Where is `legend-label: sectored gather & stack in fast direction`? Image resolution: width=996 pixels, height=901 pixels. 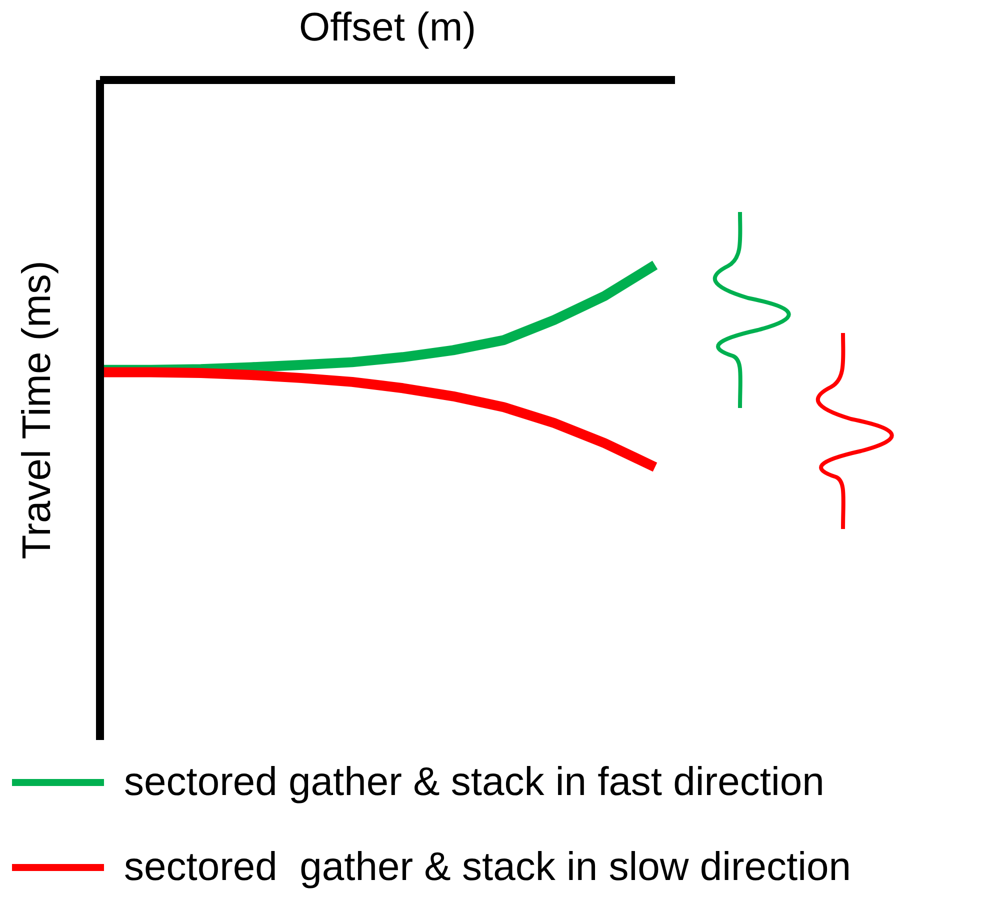
legend-label: sectored gather & stack in fast direction is located at coordinates (474, 782).